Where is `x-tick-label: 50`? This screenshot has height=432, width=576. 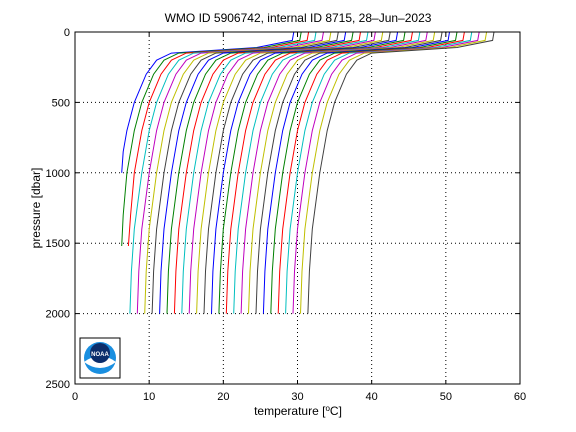 x-tick-label: 50 is located at coordinates (446, 397).